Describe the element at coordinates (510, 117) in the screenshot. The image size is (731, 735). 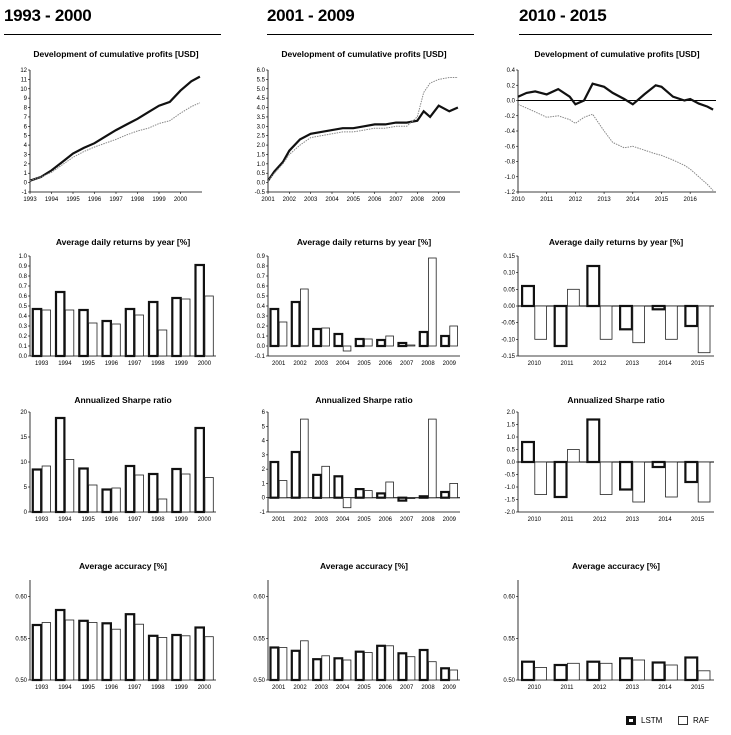
I see `y-tick-label: -0.2` at that location.